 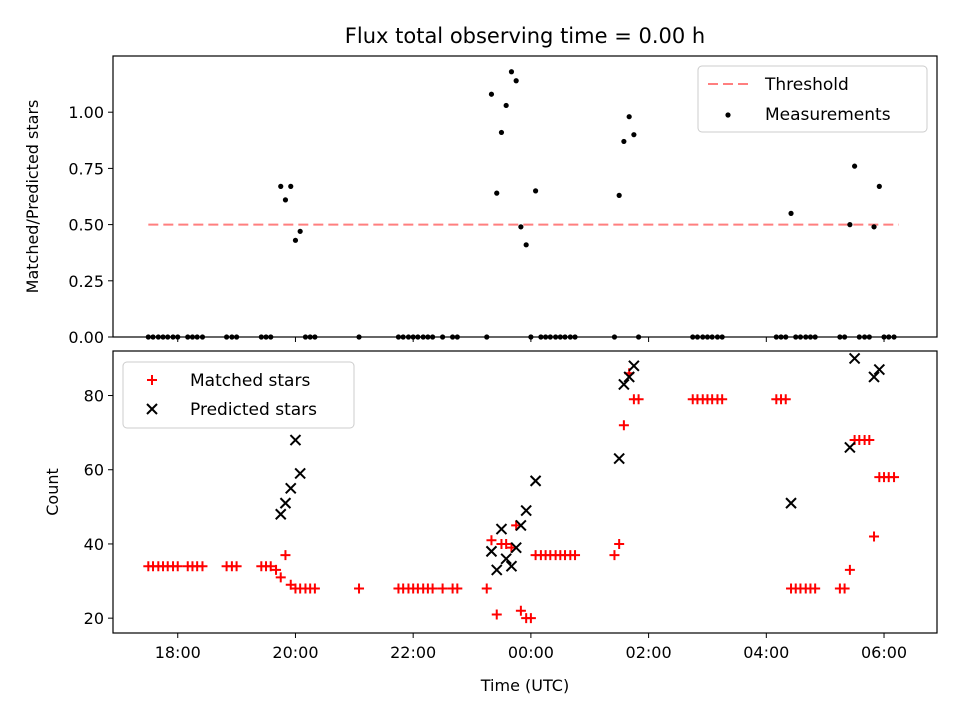 What do you see at coordinates (52, 492) in the screenshot?
I see `count-panel-ylabel: Count` at bounding box center [52, 492].